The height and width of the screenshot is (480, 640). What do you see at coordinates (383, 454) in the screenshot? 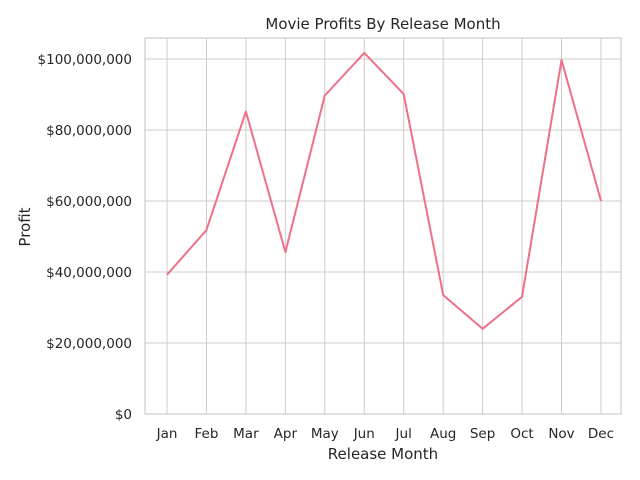
I see `x-axis-title: Release Month` at bounding box center [383, 454].